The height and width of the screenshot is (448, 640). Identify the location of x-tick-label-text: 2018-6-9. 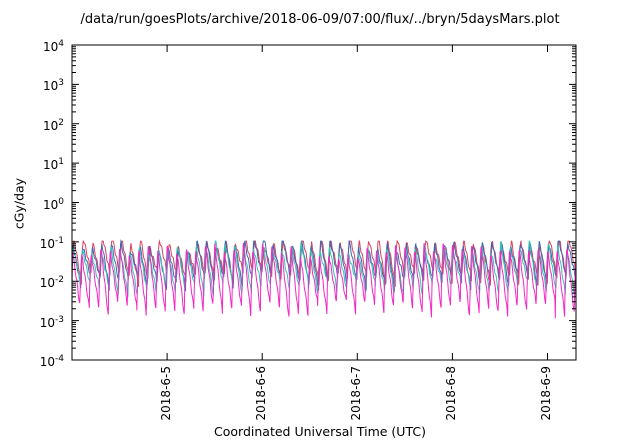
(546, 393).